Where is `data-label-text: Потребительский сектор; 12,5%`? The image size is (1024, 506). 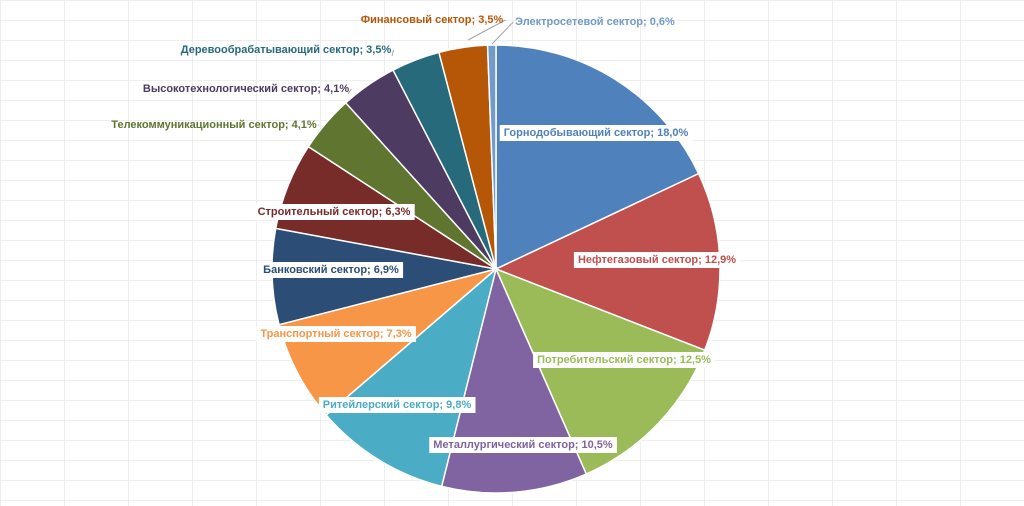
data-label-text: Потребительский сектор; 12,5% is located at coordinates (624, 360).